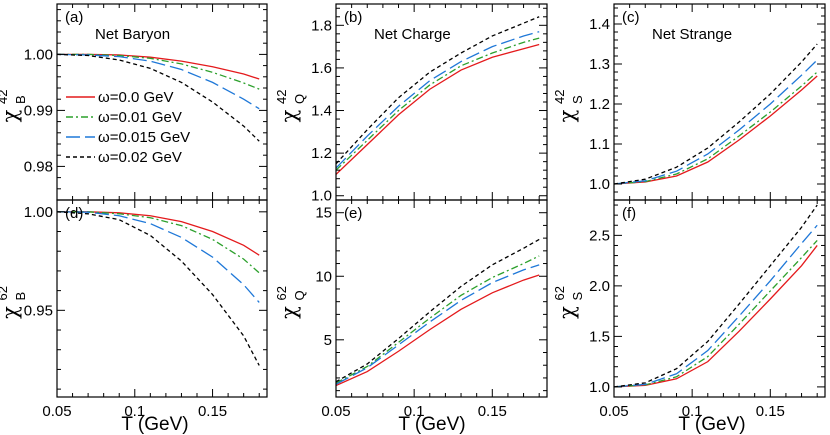 This screenshot has height=435, width=830. What do you see at coordinates (38, 310) in the screenshot?
I see `y-tick-label: 0.95` at bounding box center [38, 310].